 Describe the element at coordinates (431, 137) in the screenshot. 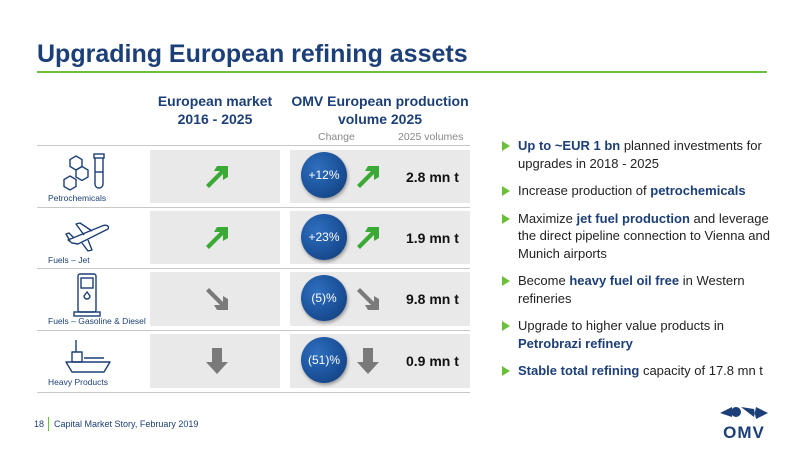

I see `volumes-subheader: 2025 volumes` at that location.